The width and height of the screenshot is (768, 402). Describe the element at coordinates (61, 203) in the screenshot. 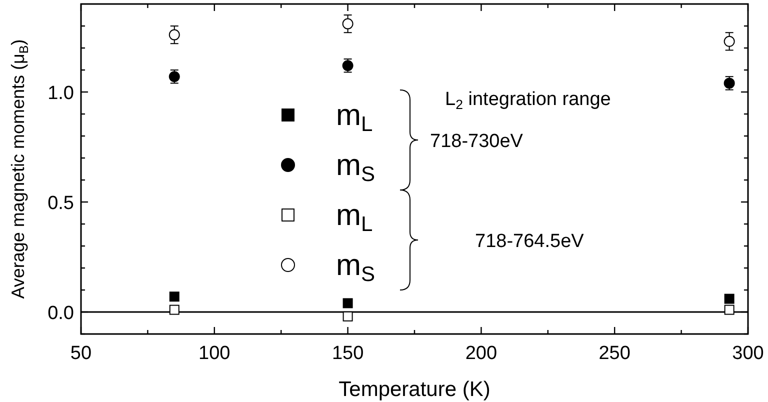

I see `y-tick-label: 0.5` at that location.